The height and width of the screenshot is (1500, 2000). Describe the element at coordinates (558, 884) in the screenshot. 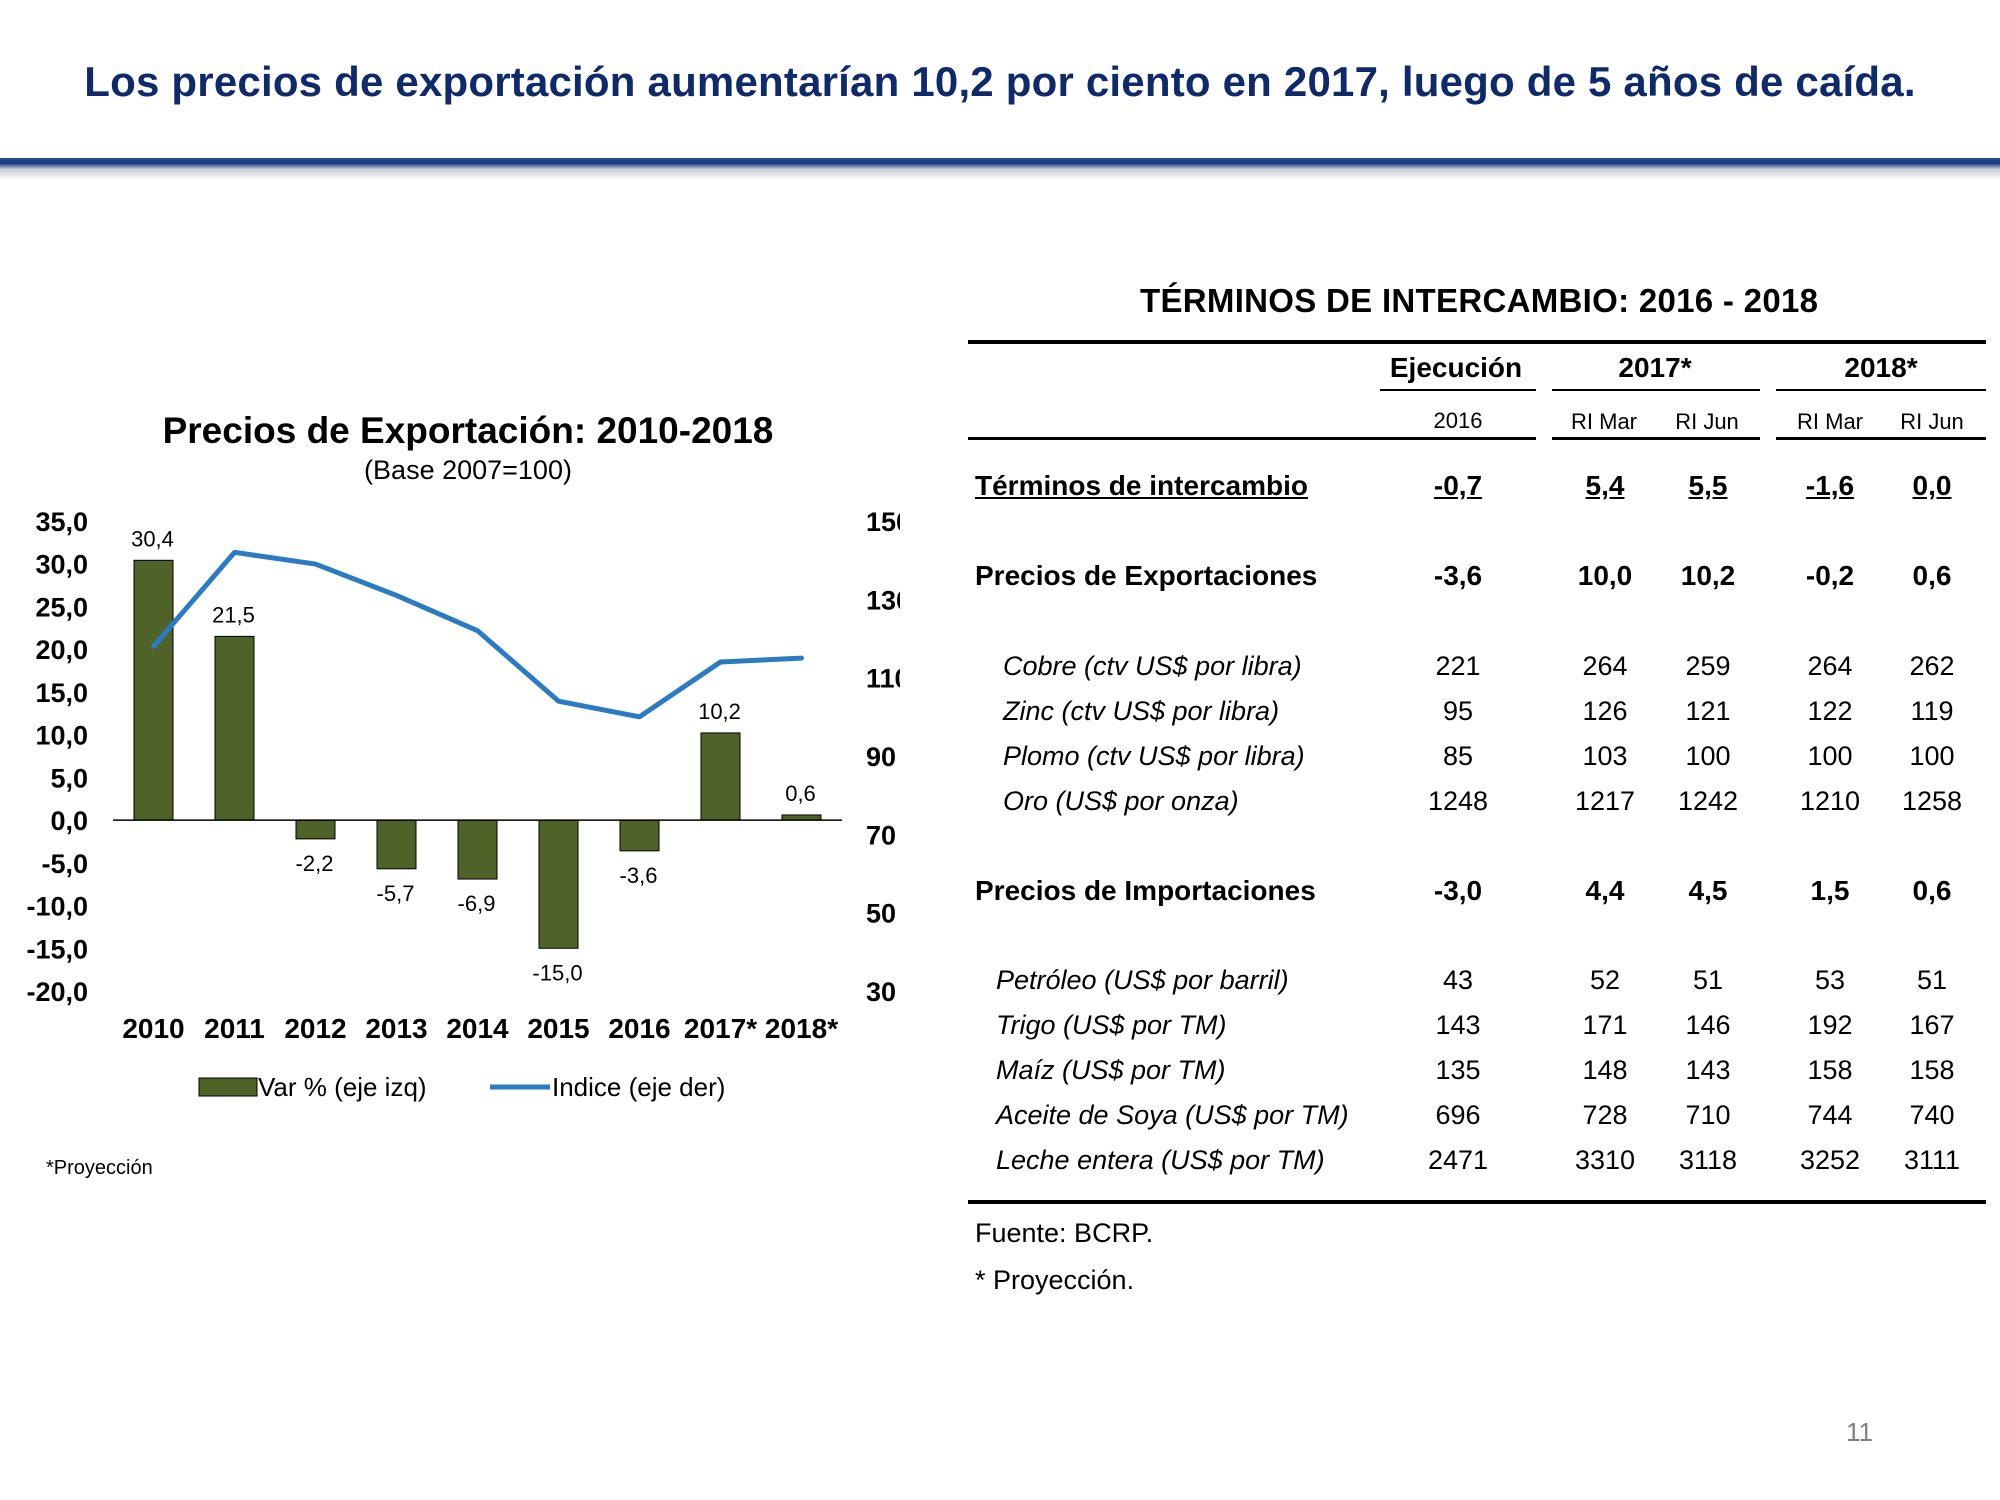

I see `bar-2015` at that location.